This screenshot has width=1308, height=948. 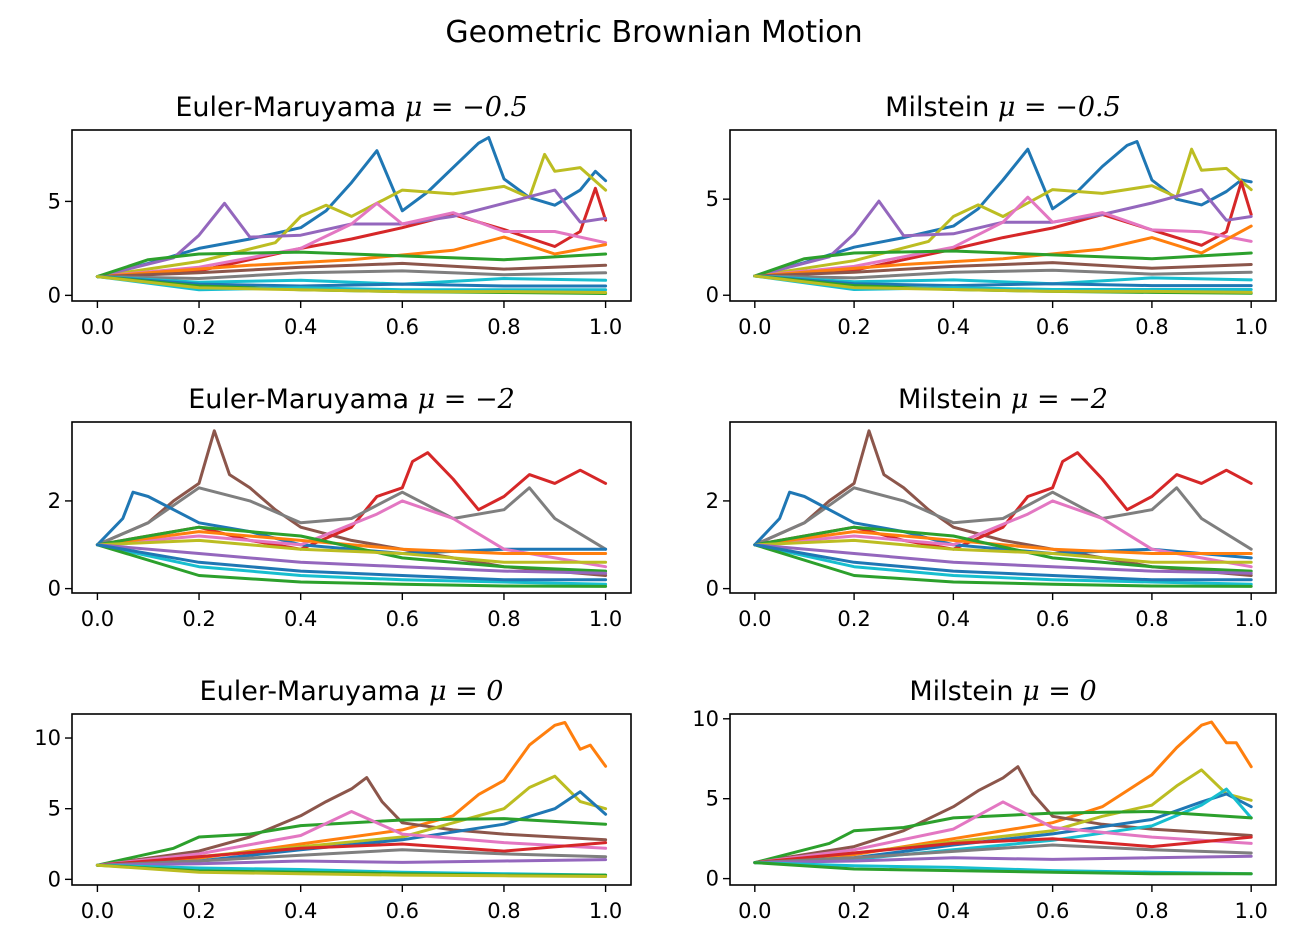 I want to click on figure-title: Geometric Brownian Motion, so click(x=653, y=32).